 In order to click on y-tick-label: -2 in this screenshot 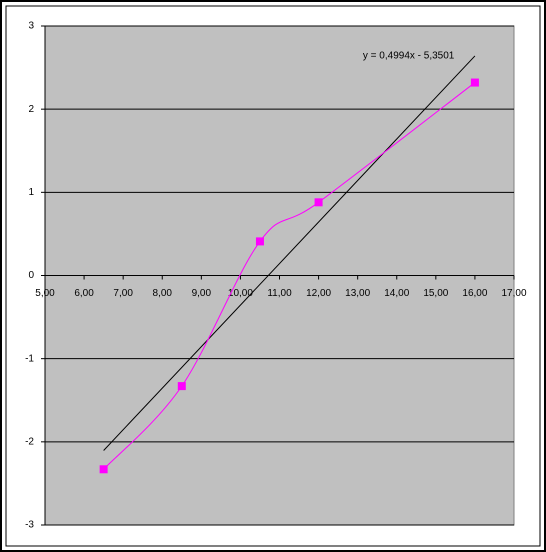, I will do `click(29, 441)`.